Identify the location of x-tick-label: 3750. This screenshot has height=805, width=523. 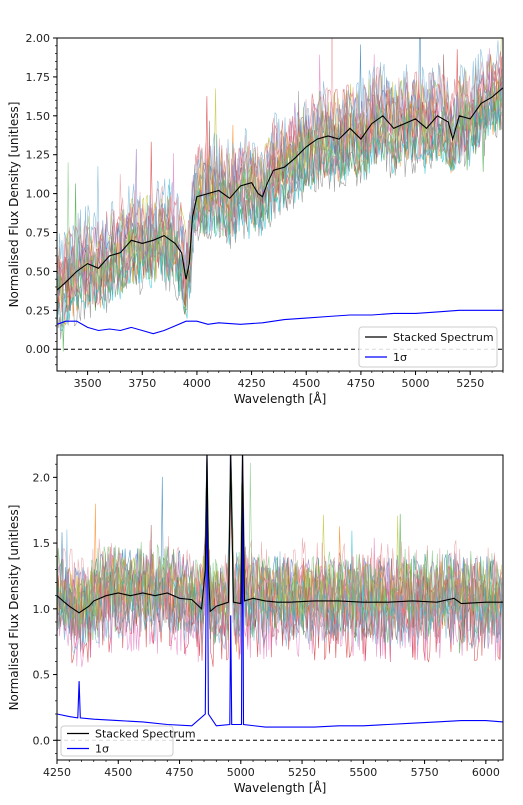
(142, 383).